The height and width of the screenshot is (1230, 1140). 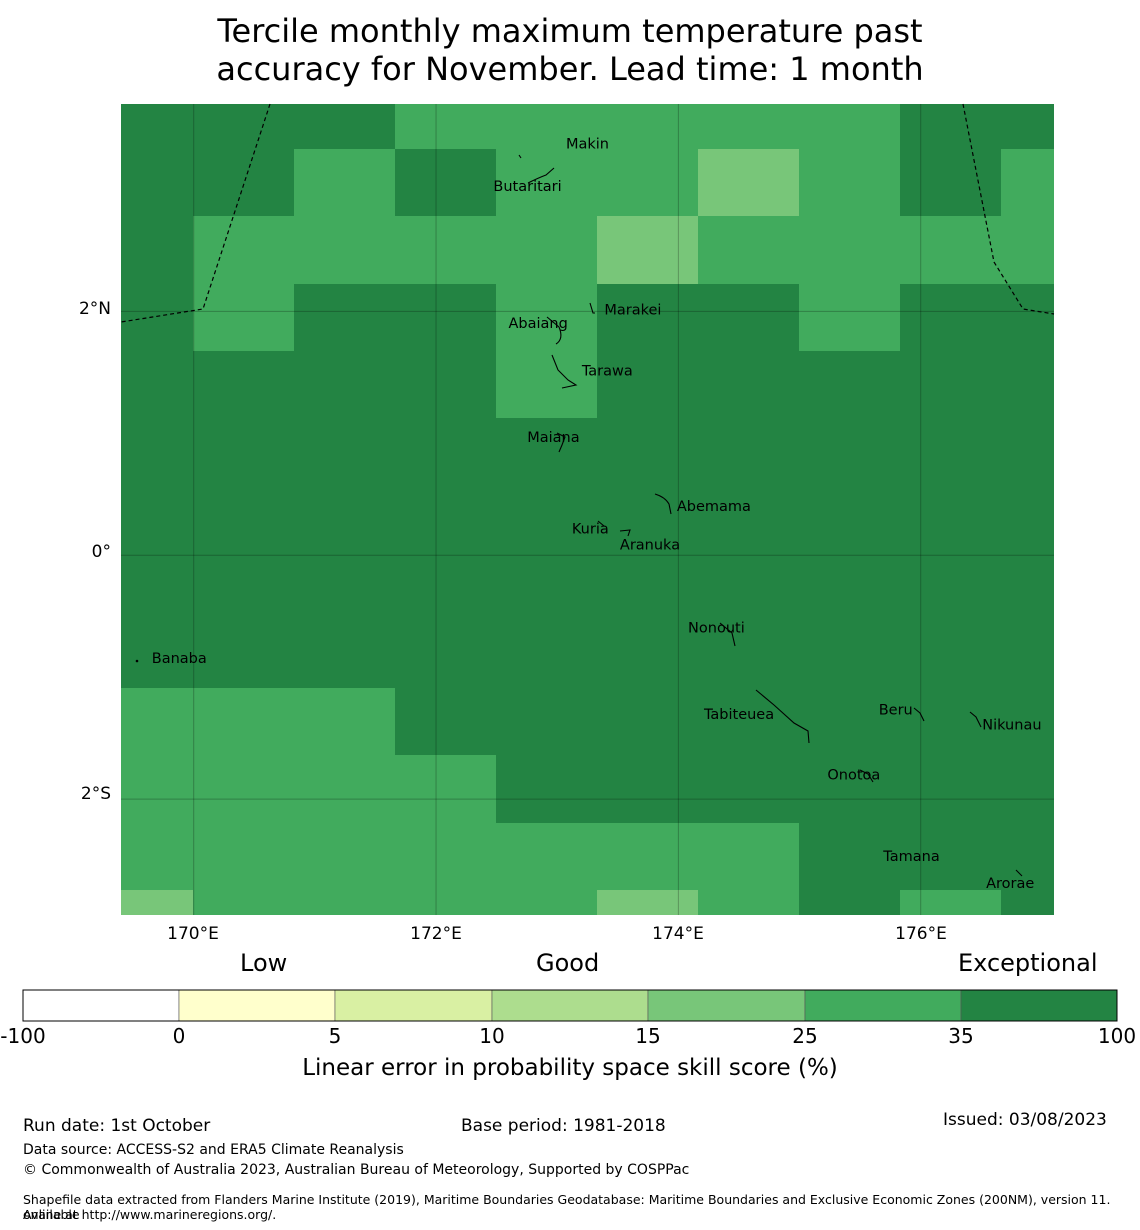 I want to click on legend-word-exceptional: Exceptional, so click(x=1028, y=963).